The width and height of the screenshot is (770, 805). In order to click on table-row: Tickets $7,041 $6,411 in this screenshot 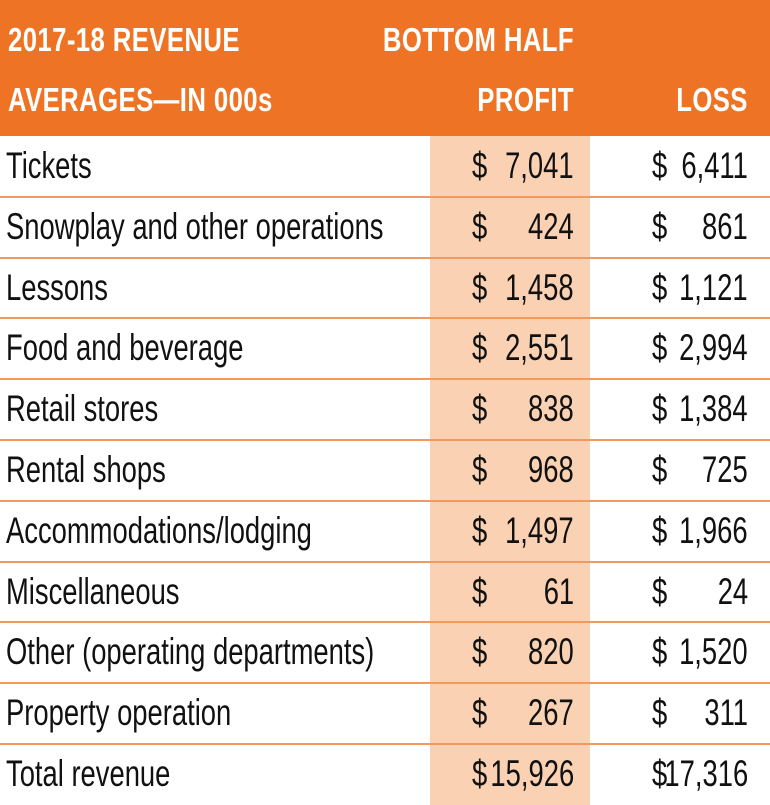, I will do `click(385, 166)`.